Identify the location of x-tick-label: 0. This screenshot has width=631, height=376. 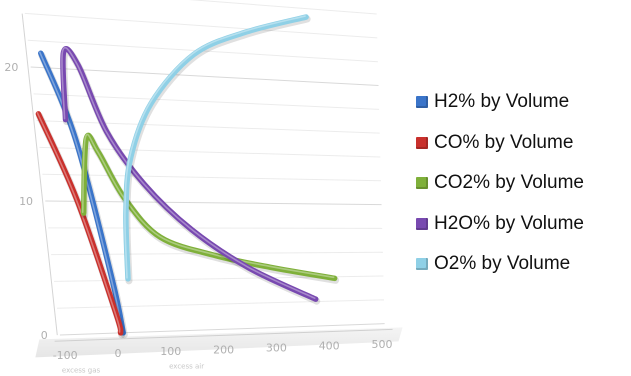
(118, 353).